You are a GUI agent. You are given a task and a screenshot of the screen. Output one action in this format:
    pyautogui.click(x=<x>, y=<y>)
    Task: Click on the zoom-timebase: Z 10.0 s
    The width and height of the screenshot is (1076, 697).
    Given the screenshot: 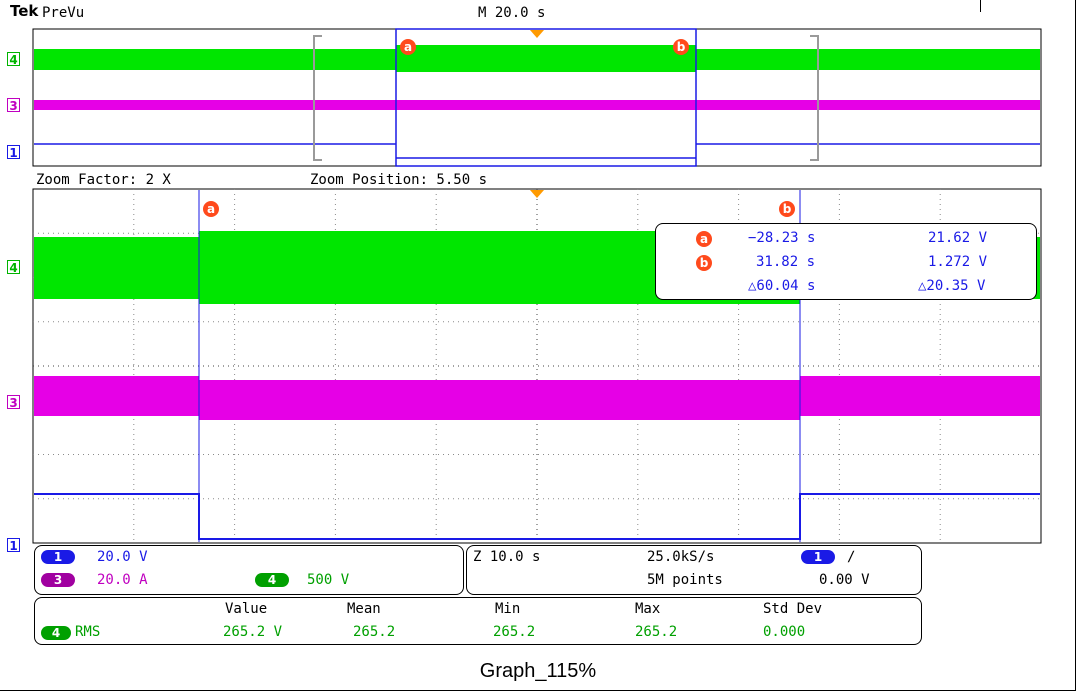 What is the action you would take?
    pyautogui.click(x=507, y=557)
    